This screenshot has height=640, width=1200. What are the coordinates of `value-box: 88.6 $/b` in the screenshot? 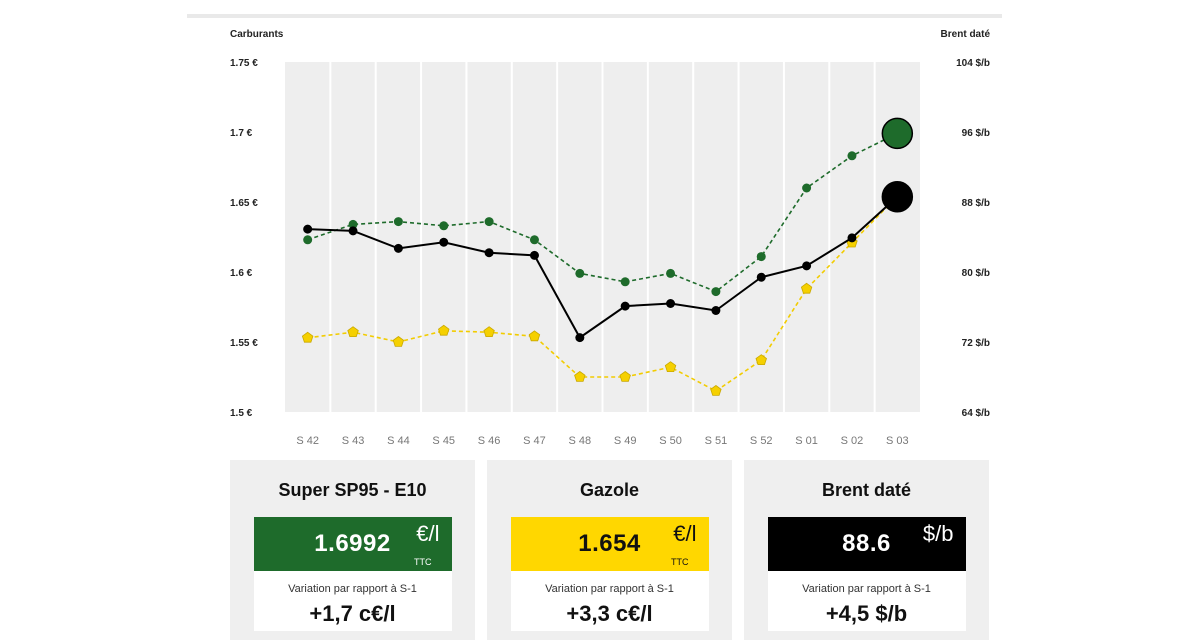 It's located at (866, 544).